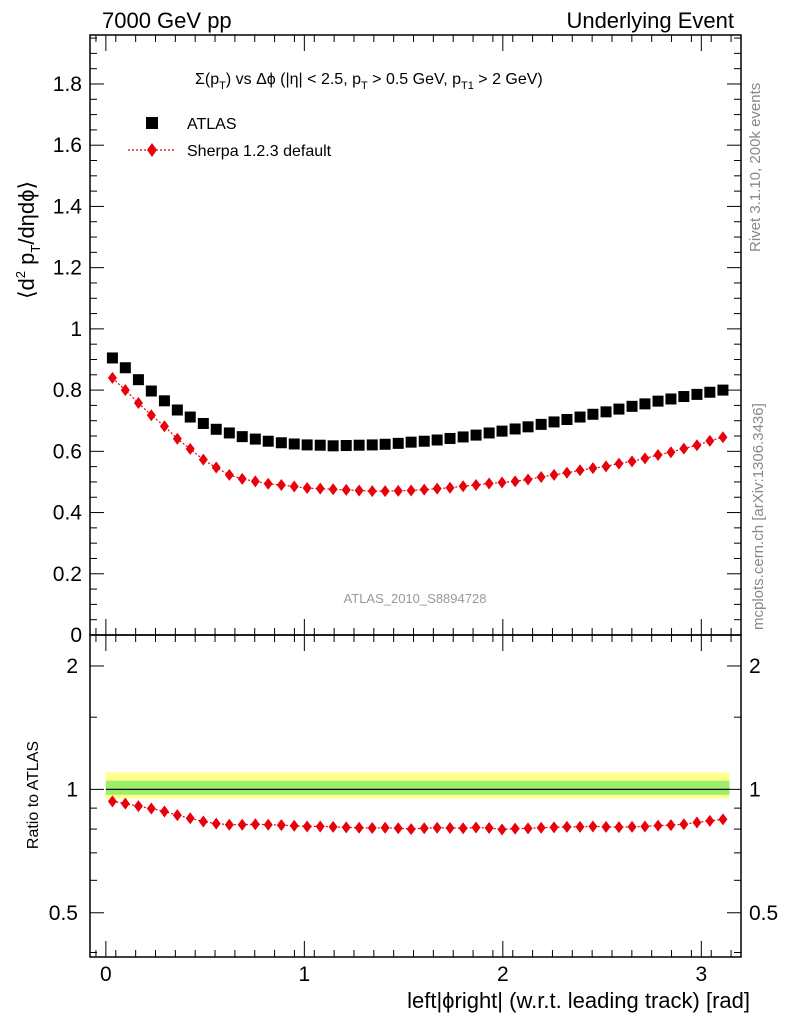 Image resolution: width=786 pixels, height=1024 pixels. I want to click on subtitle-part-4: > 2 GeV), so click(508, 79).